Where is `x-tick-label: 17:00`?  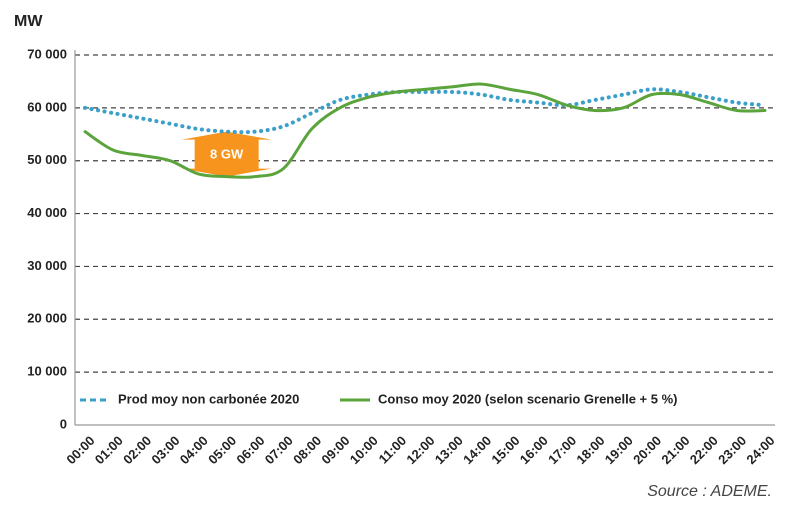 x-tick-label: 17:00 is located at coordinates (562, 450).